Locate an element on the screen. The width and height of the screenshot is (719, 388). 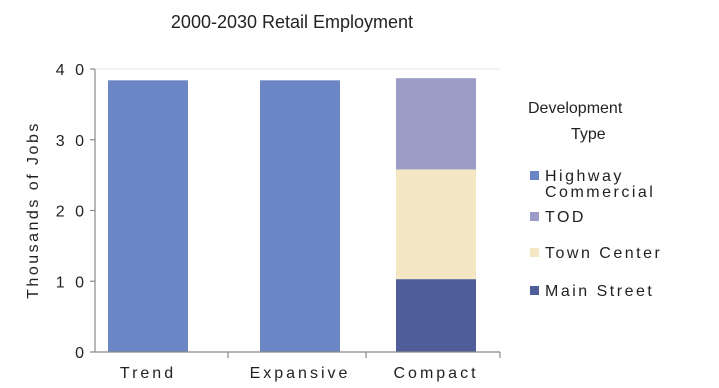
chart-title: 2000-2030 Retail Employment is located at coordinates (292, 22).